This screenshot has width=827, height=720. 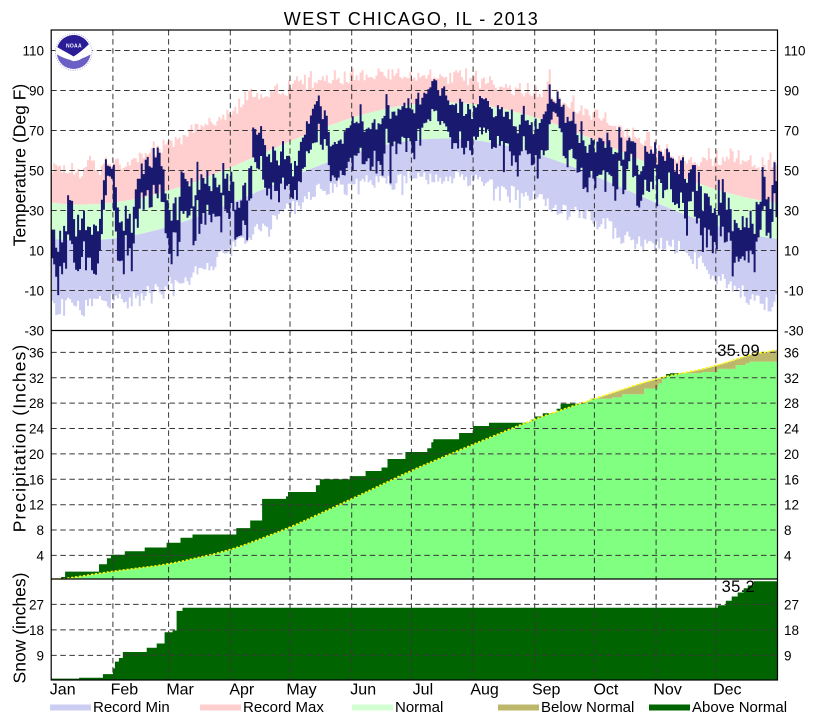 What do you see at coordinates (484, 690) in the screenshot?
I see `svg-text: Aug` at bounding box center [484, 690].